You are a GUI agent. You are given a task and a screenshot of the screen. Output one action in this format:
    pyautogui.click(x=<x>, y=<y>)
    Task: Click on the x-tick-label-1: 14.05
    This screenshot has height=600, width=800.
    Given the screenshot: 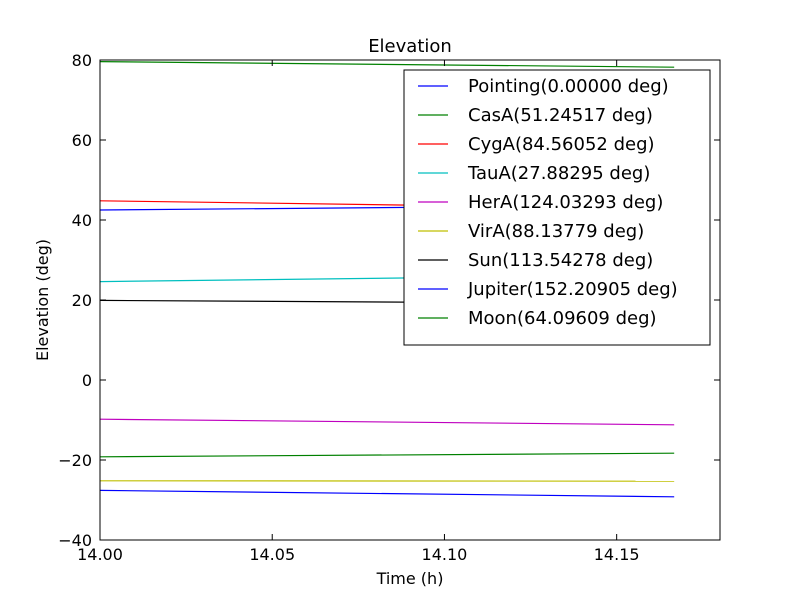 What is the action you would take?
    pyautogui.click(x=272, y=554)
    